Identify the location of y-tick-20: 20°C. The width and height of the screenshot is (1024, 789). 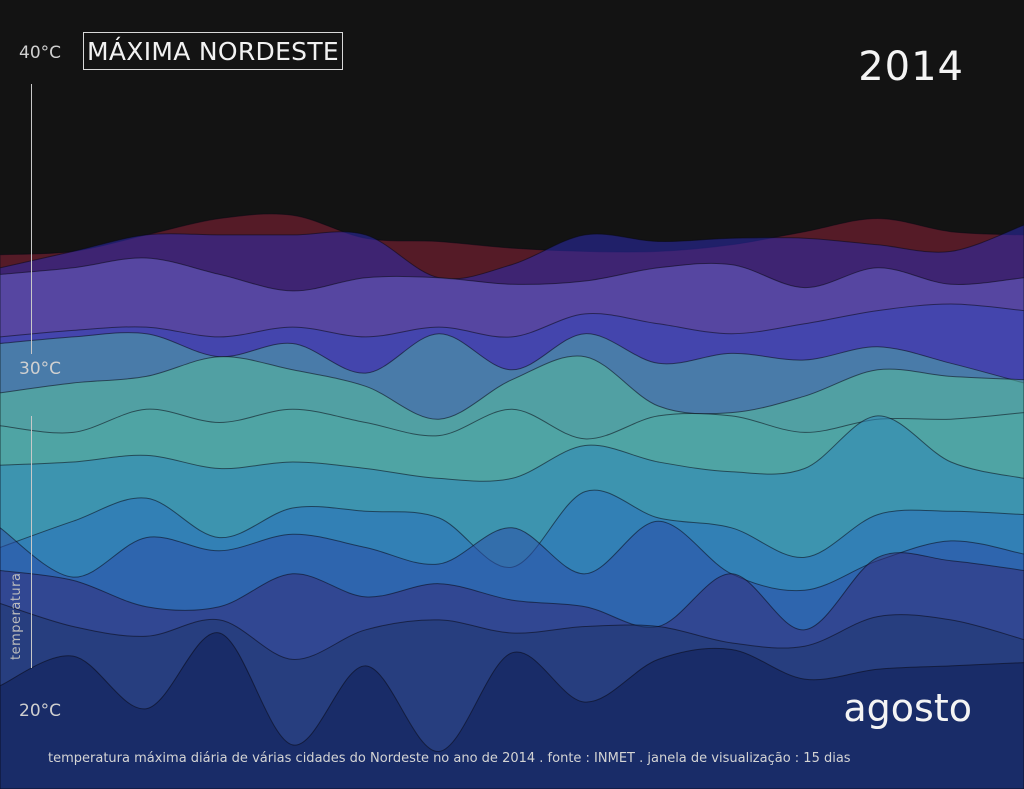
(40, 711).